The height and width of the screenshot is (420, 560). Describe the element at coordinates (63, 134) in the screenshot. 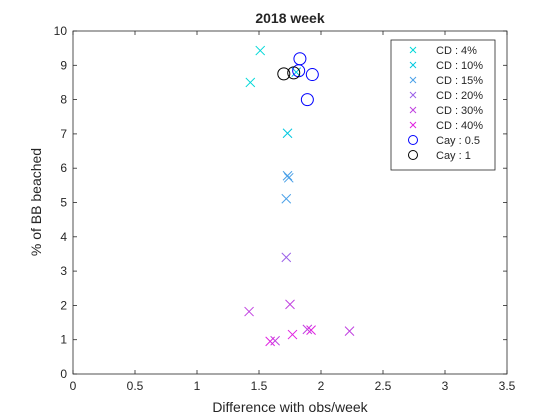

I see `y-tick-label: 7` at that location.